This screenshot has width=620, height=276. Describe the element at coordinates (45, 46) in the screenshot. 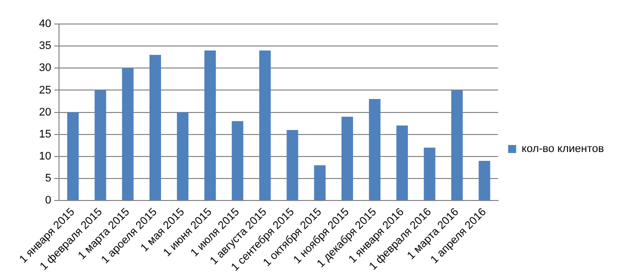

I see `y-tick-label: 35` at that location.